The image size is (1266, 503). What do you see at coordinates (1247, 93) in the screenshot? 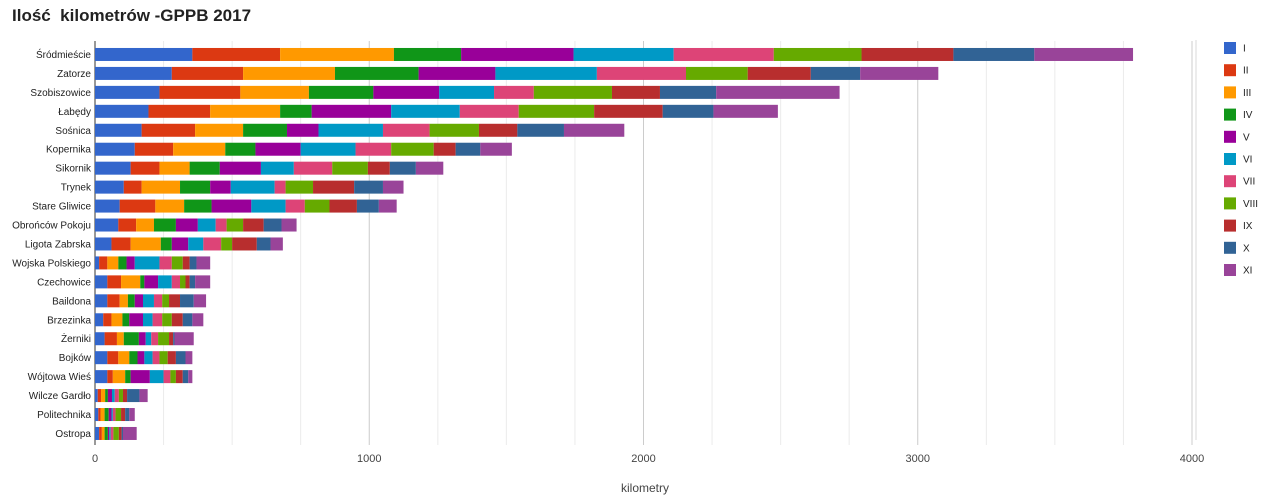
I see `legend-label: III` at bounding box center [1247, 93].